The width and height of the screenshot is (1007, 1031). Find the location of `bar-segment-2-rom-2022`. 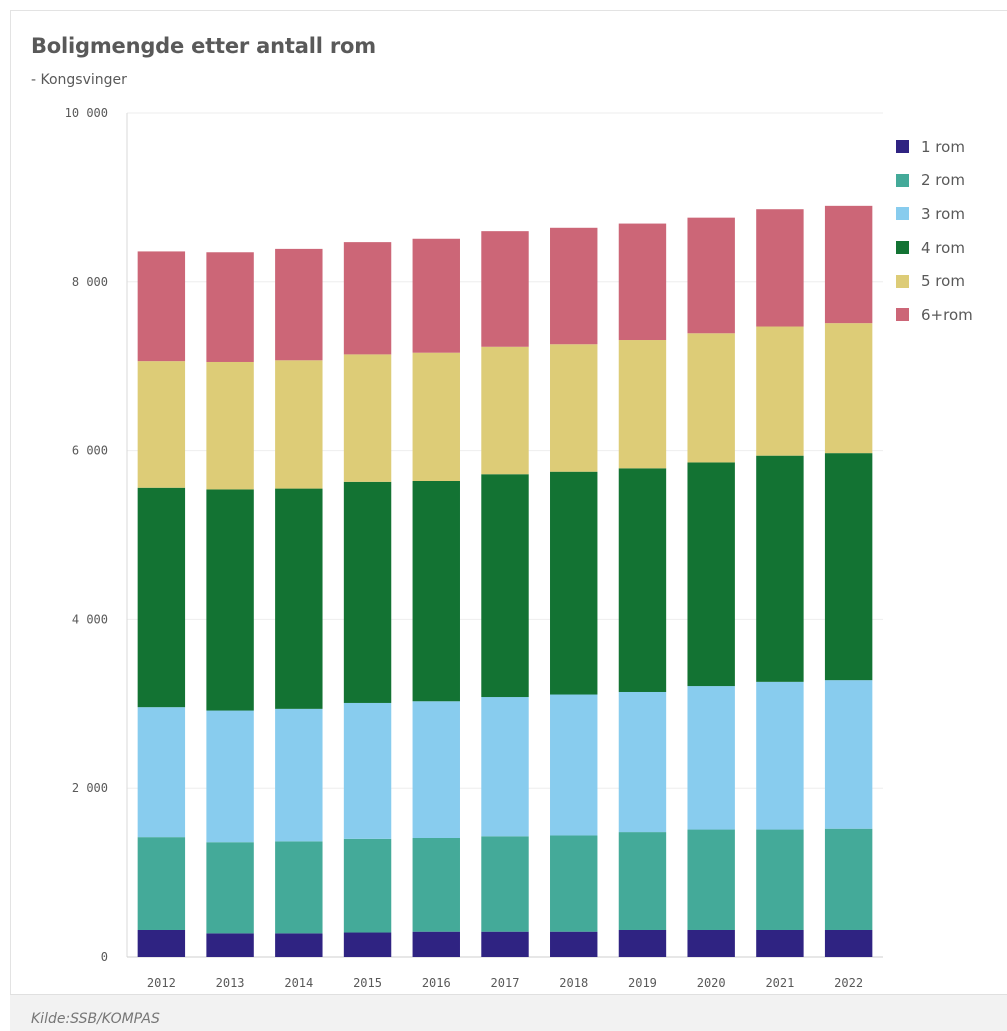

bar-segment-2-rom-2022 is located at coordinates (848, 879).